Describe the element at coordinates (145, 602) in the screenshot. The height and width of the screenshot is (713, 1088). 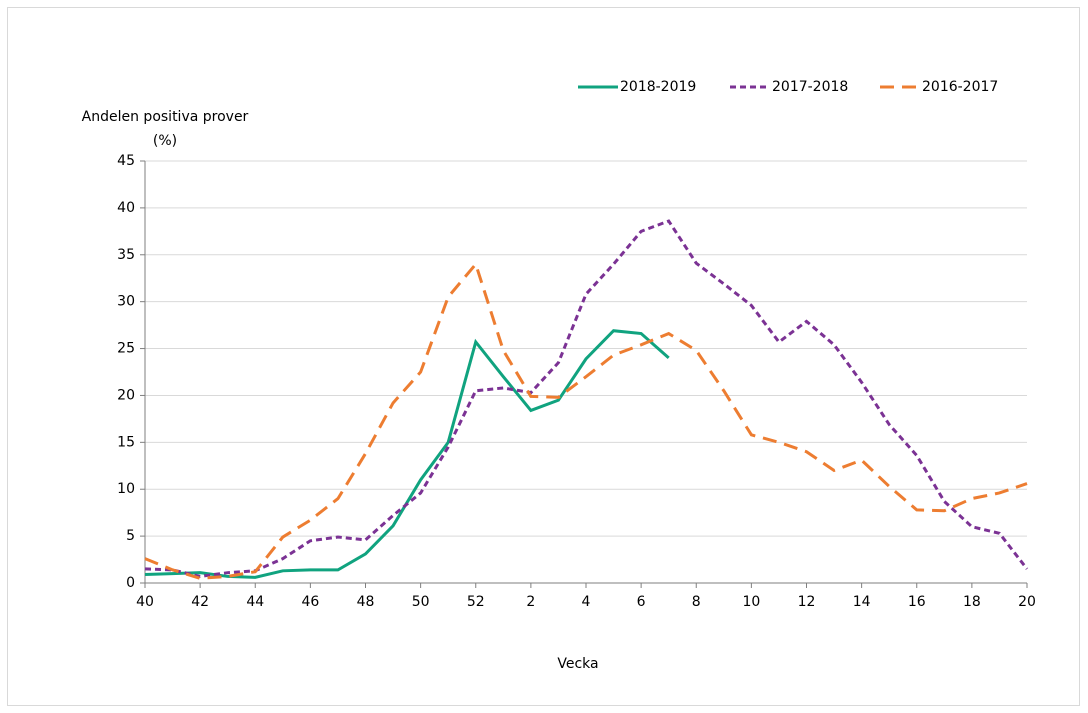
I see `x-tick-label: 40` at that location.